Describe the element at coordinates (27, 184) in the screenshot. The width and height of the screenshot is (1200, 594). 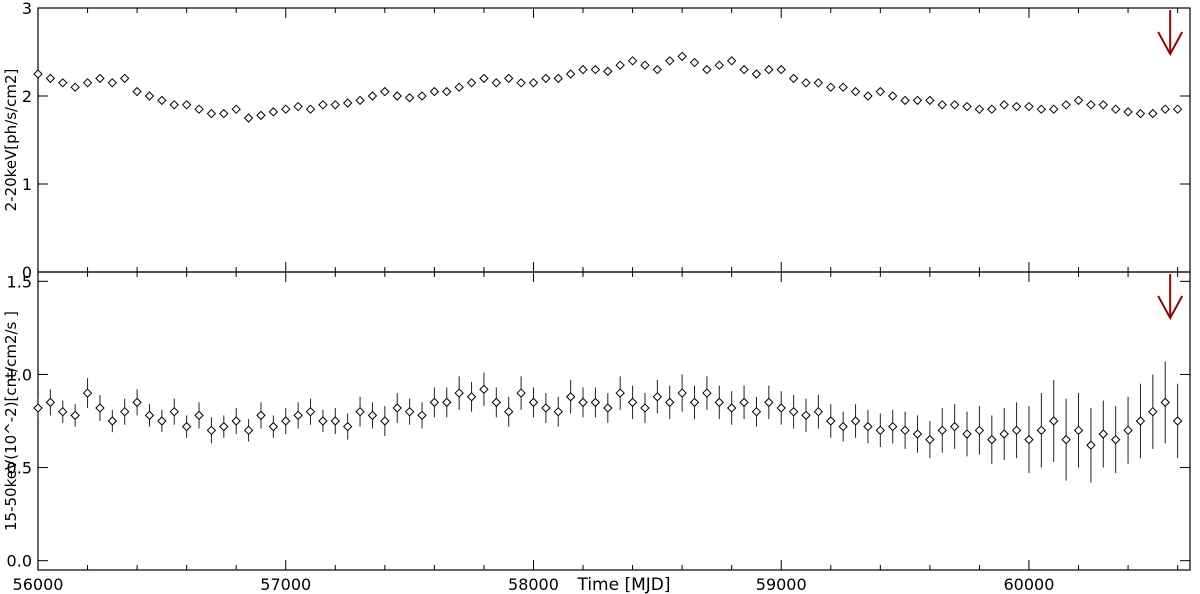
I see `y-tick-label: 1` at that location.